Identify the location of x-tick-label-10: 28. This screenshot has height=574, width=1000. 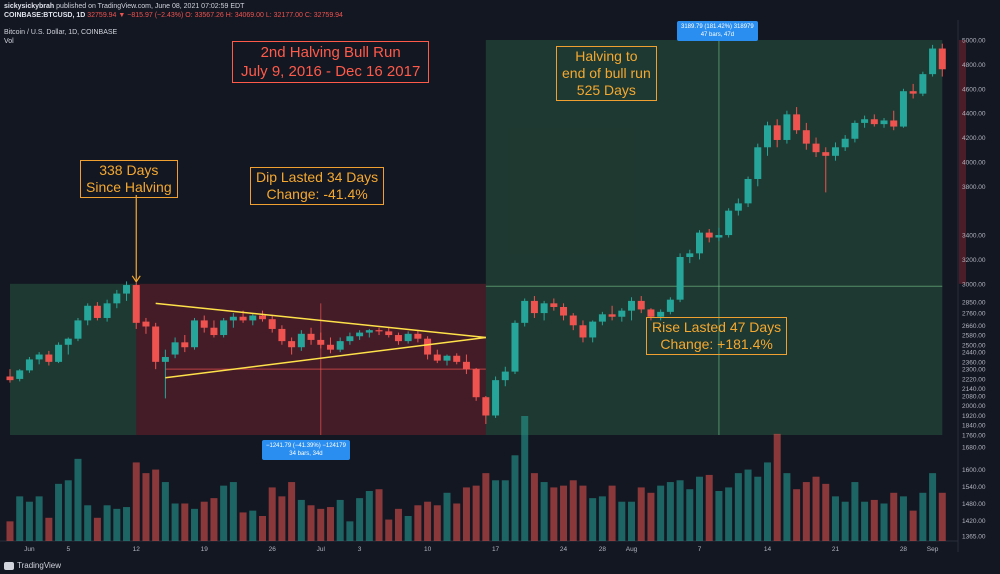
(603, 549).